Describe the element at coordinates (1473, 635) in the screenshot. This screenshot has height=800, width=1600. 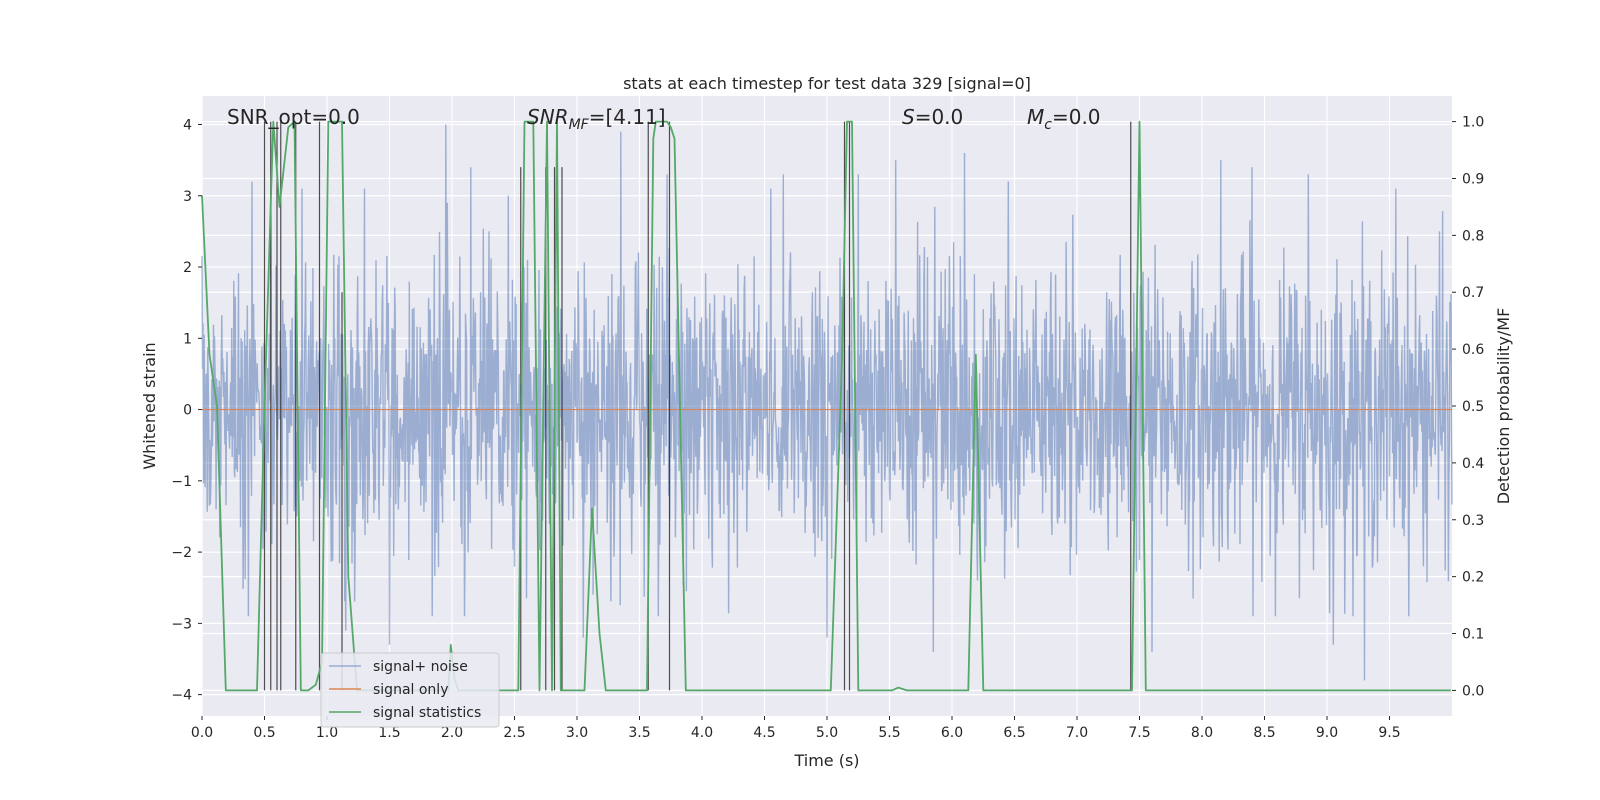
I see `y2-tick-label: 0.1` at that location.